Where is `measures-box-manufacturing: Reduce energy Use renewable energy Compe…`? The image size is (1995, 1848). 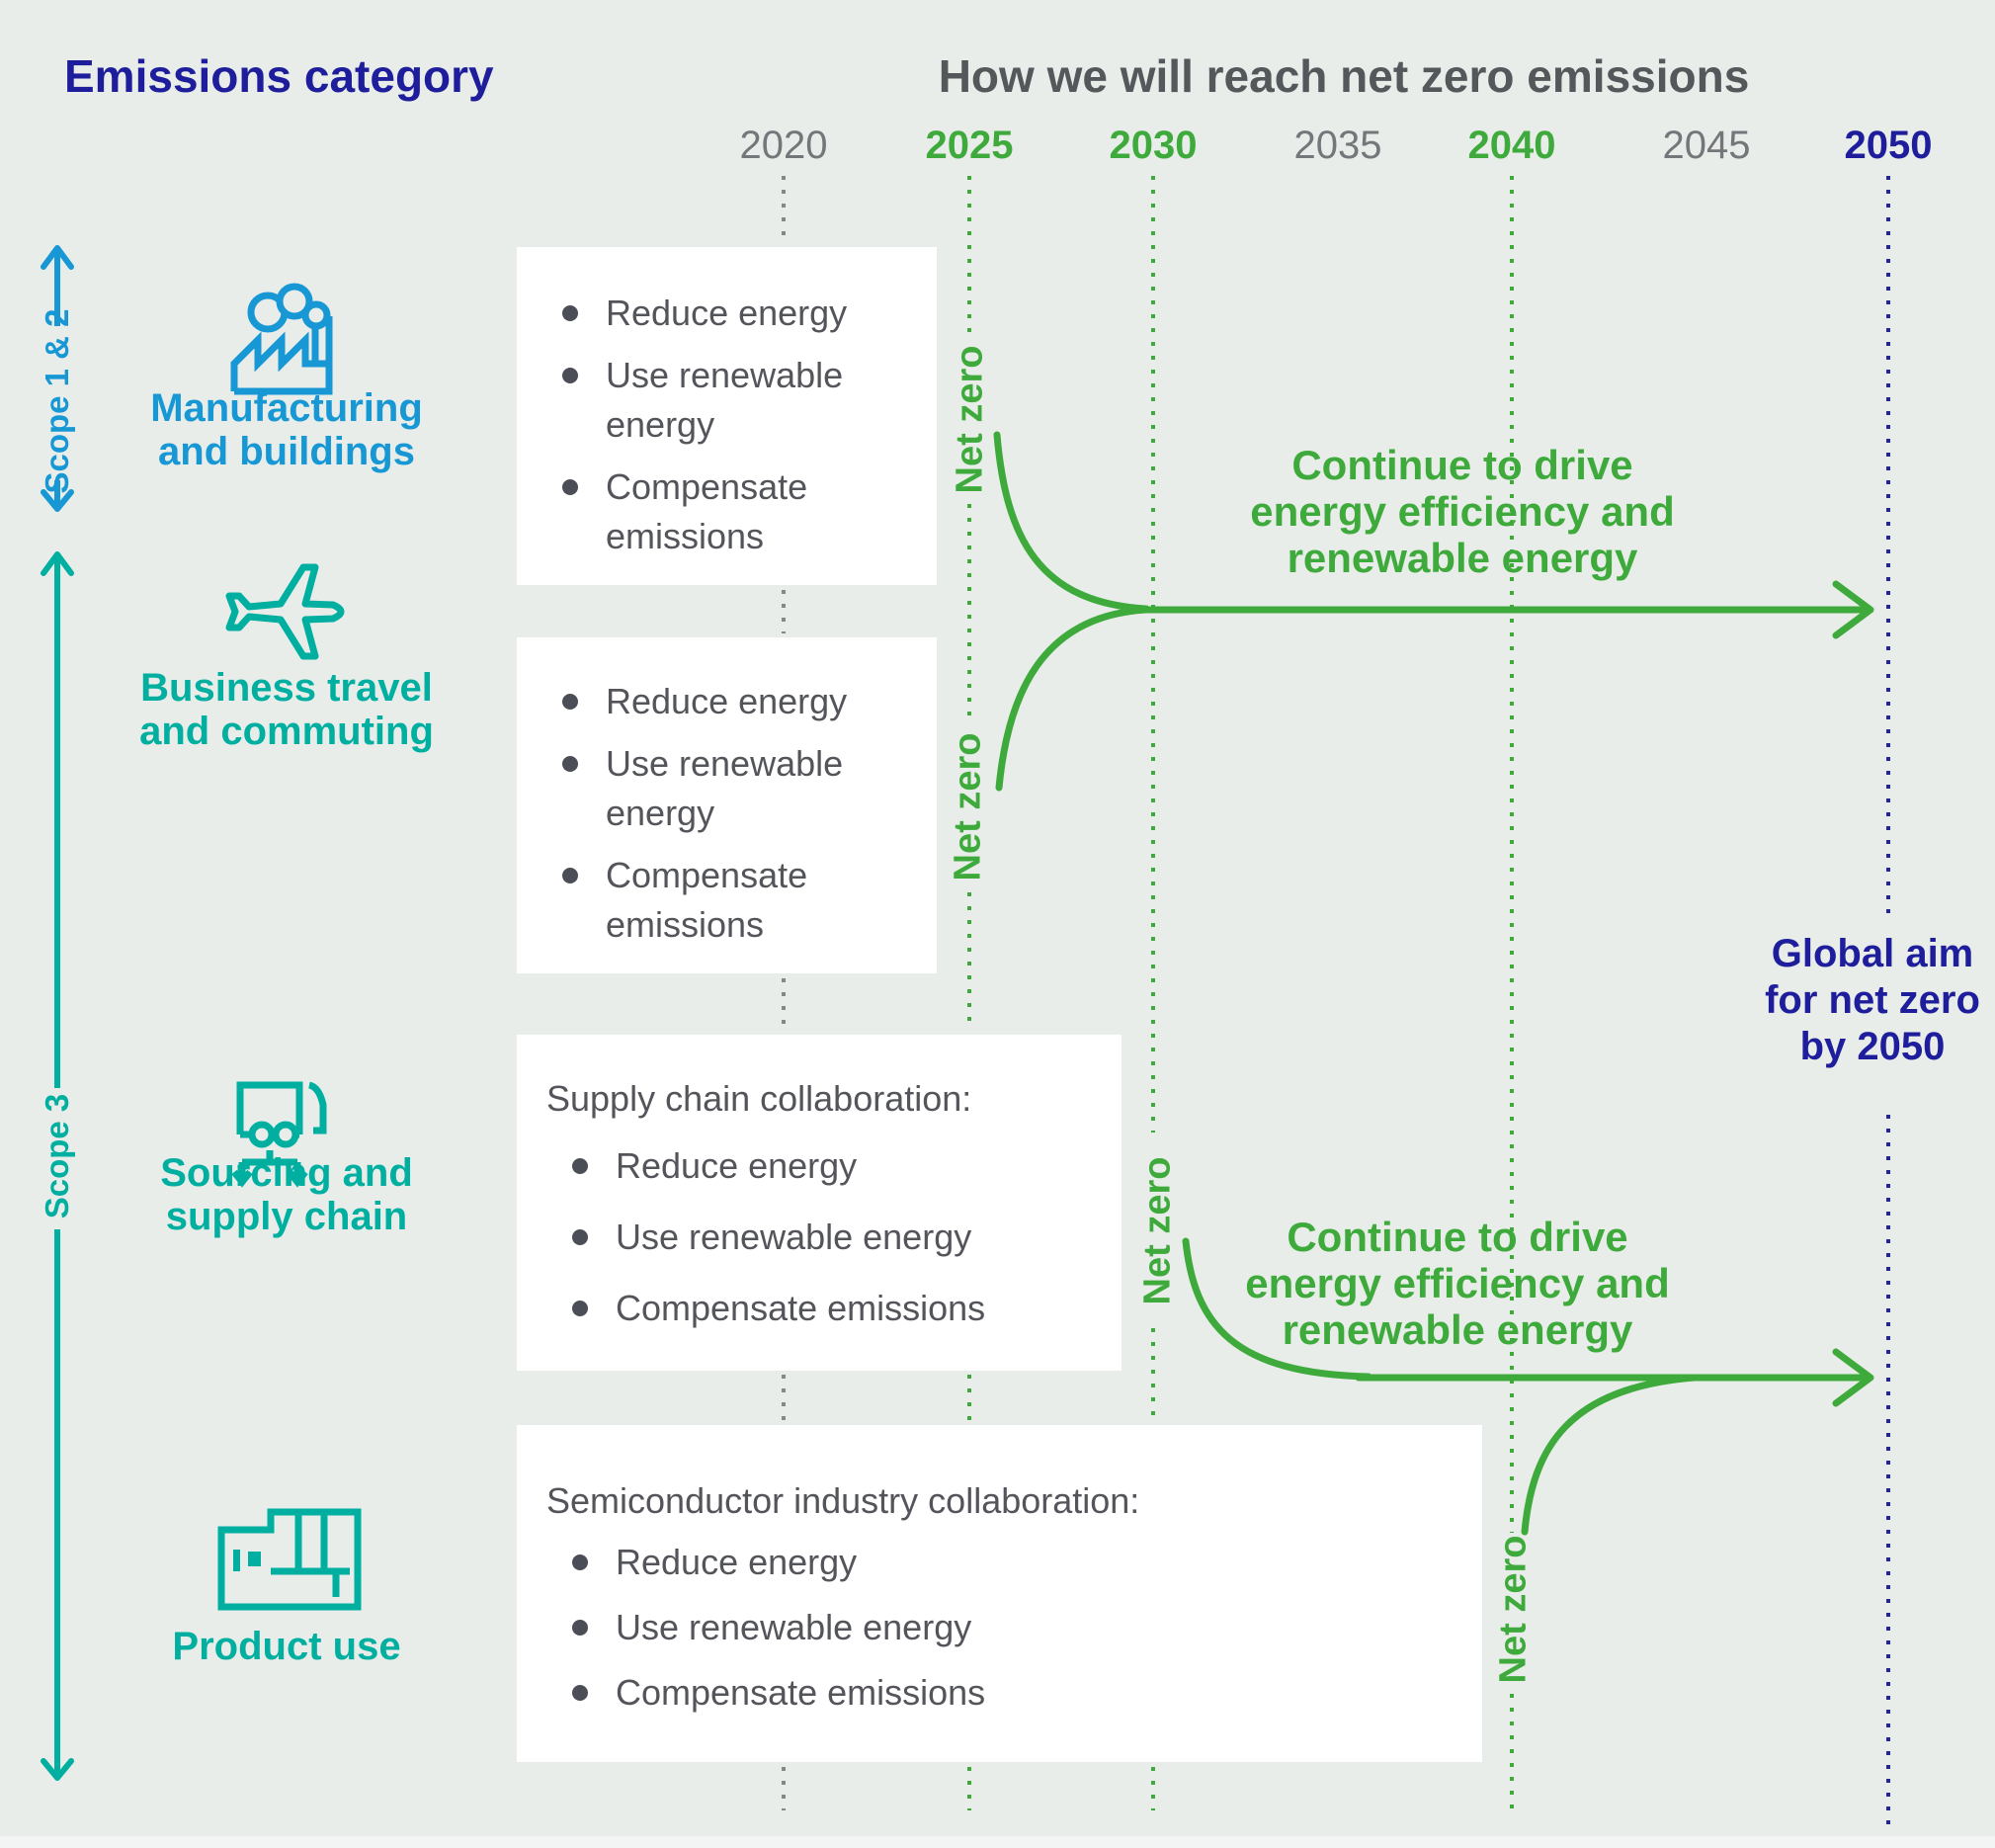
measures-box-manufacturing: Reduce energy Use renewable energy Compe… is located at coordinates (727, 416).